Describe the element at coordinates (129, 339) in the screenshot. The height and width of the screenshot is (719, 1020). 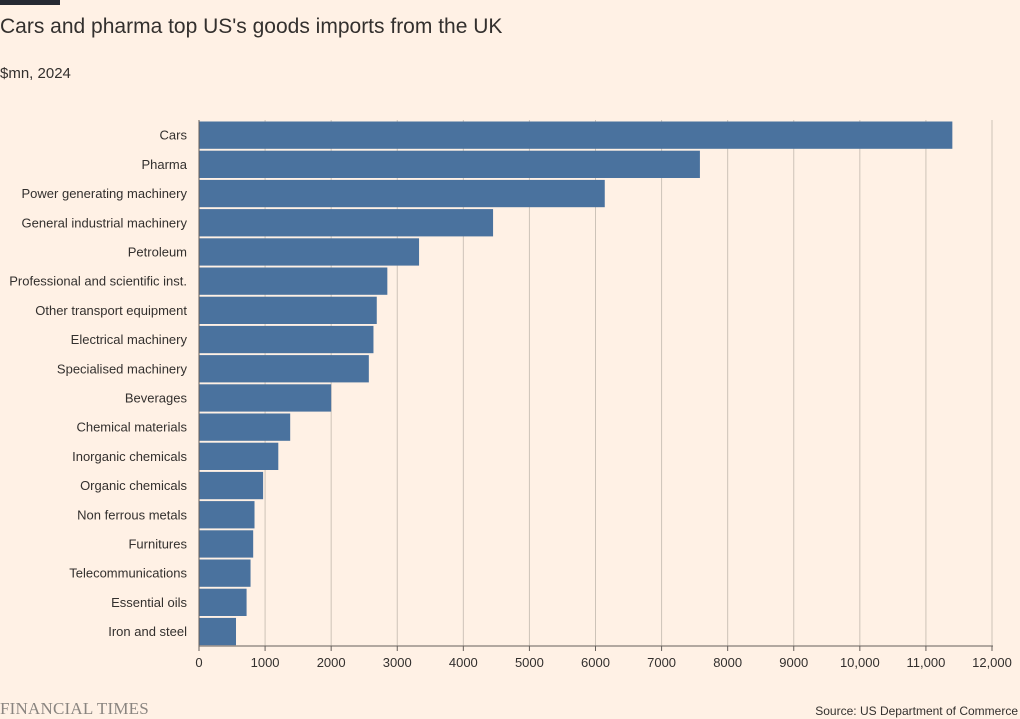
I see `category-label: Electrical machinery` at that location.